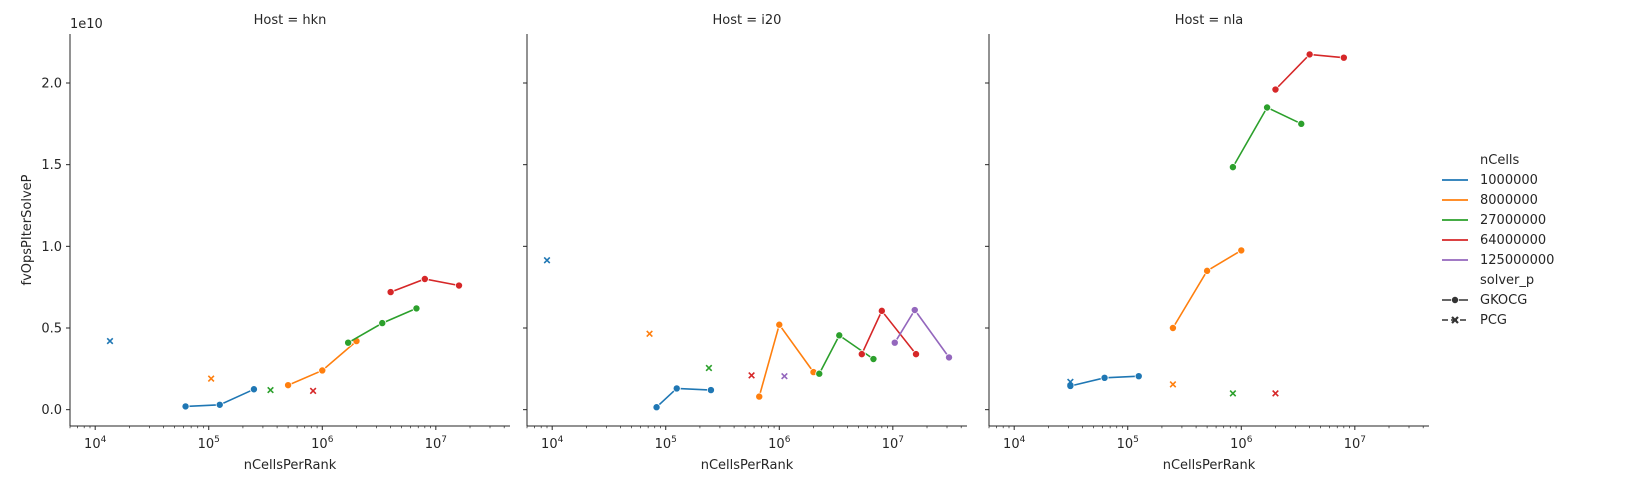 Image resolution: width=1628 pixels, height=500 pixels. What do you see at coordinates (747, 20) in the screenshot?
I see `panel-title: Host = i20` at bounding box center [747, 20].